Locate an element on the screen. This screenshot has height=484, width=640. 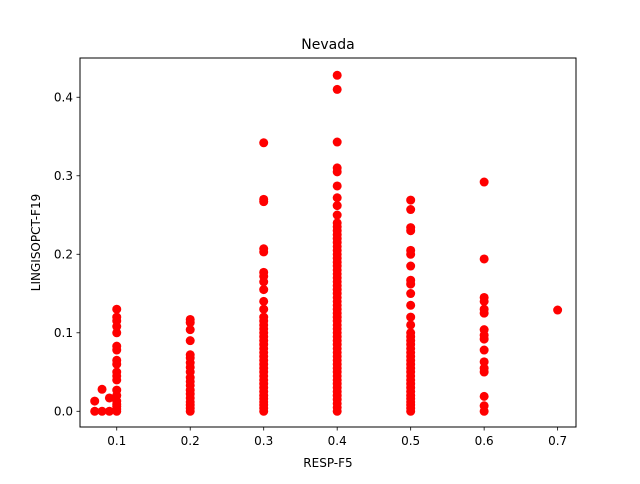
x-axis-label: RESP-F5 is located at coordinates (327, 463).